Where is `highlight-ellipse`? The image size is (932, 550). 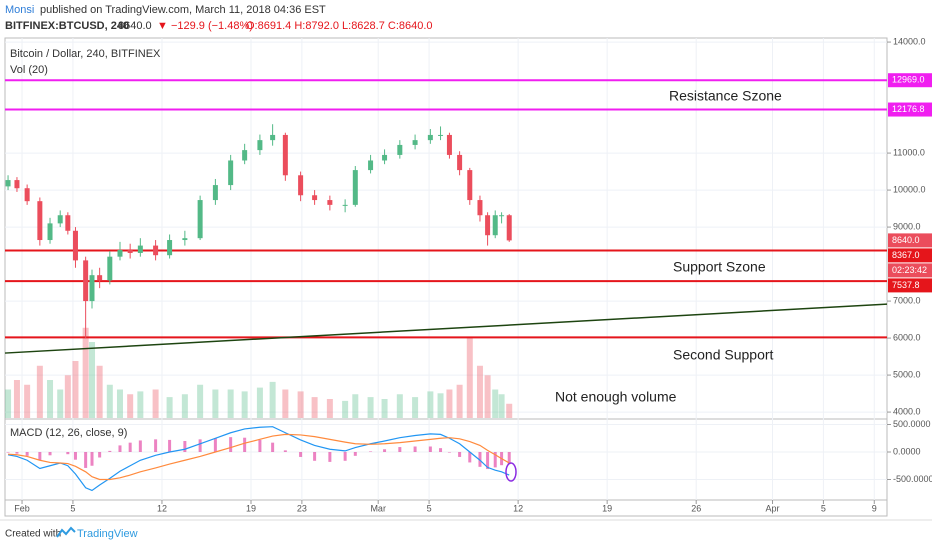 highlight-ellipse is located at coordinates (511, 472).